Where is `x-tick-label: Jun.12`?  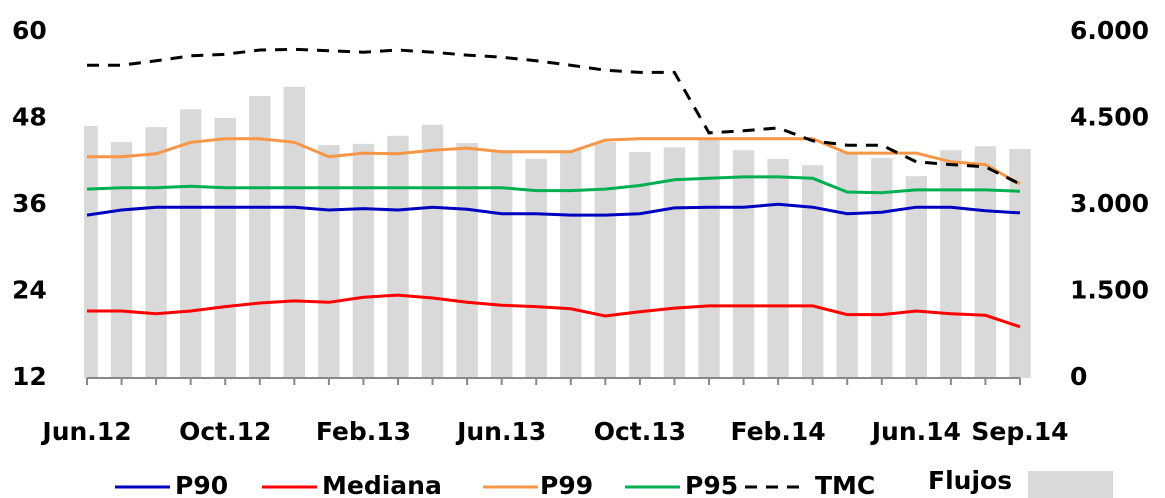
x-tick-label: Jun.12 is located at coordinates (85, 431).